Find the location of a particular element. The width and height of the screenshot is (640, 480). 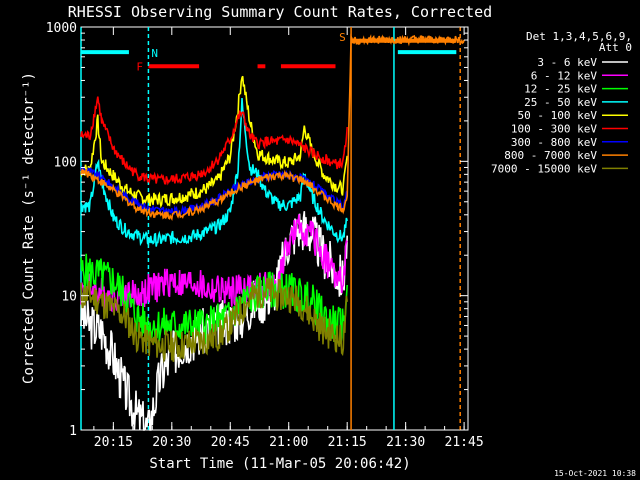

x-tick-label: 21:45 is located at coordinates (464, 442).